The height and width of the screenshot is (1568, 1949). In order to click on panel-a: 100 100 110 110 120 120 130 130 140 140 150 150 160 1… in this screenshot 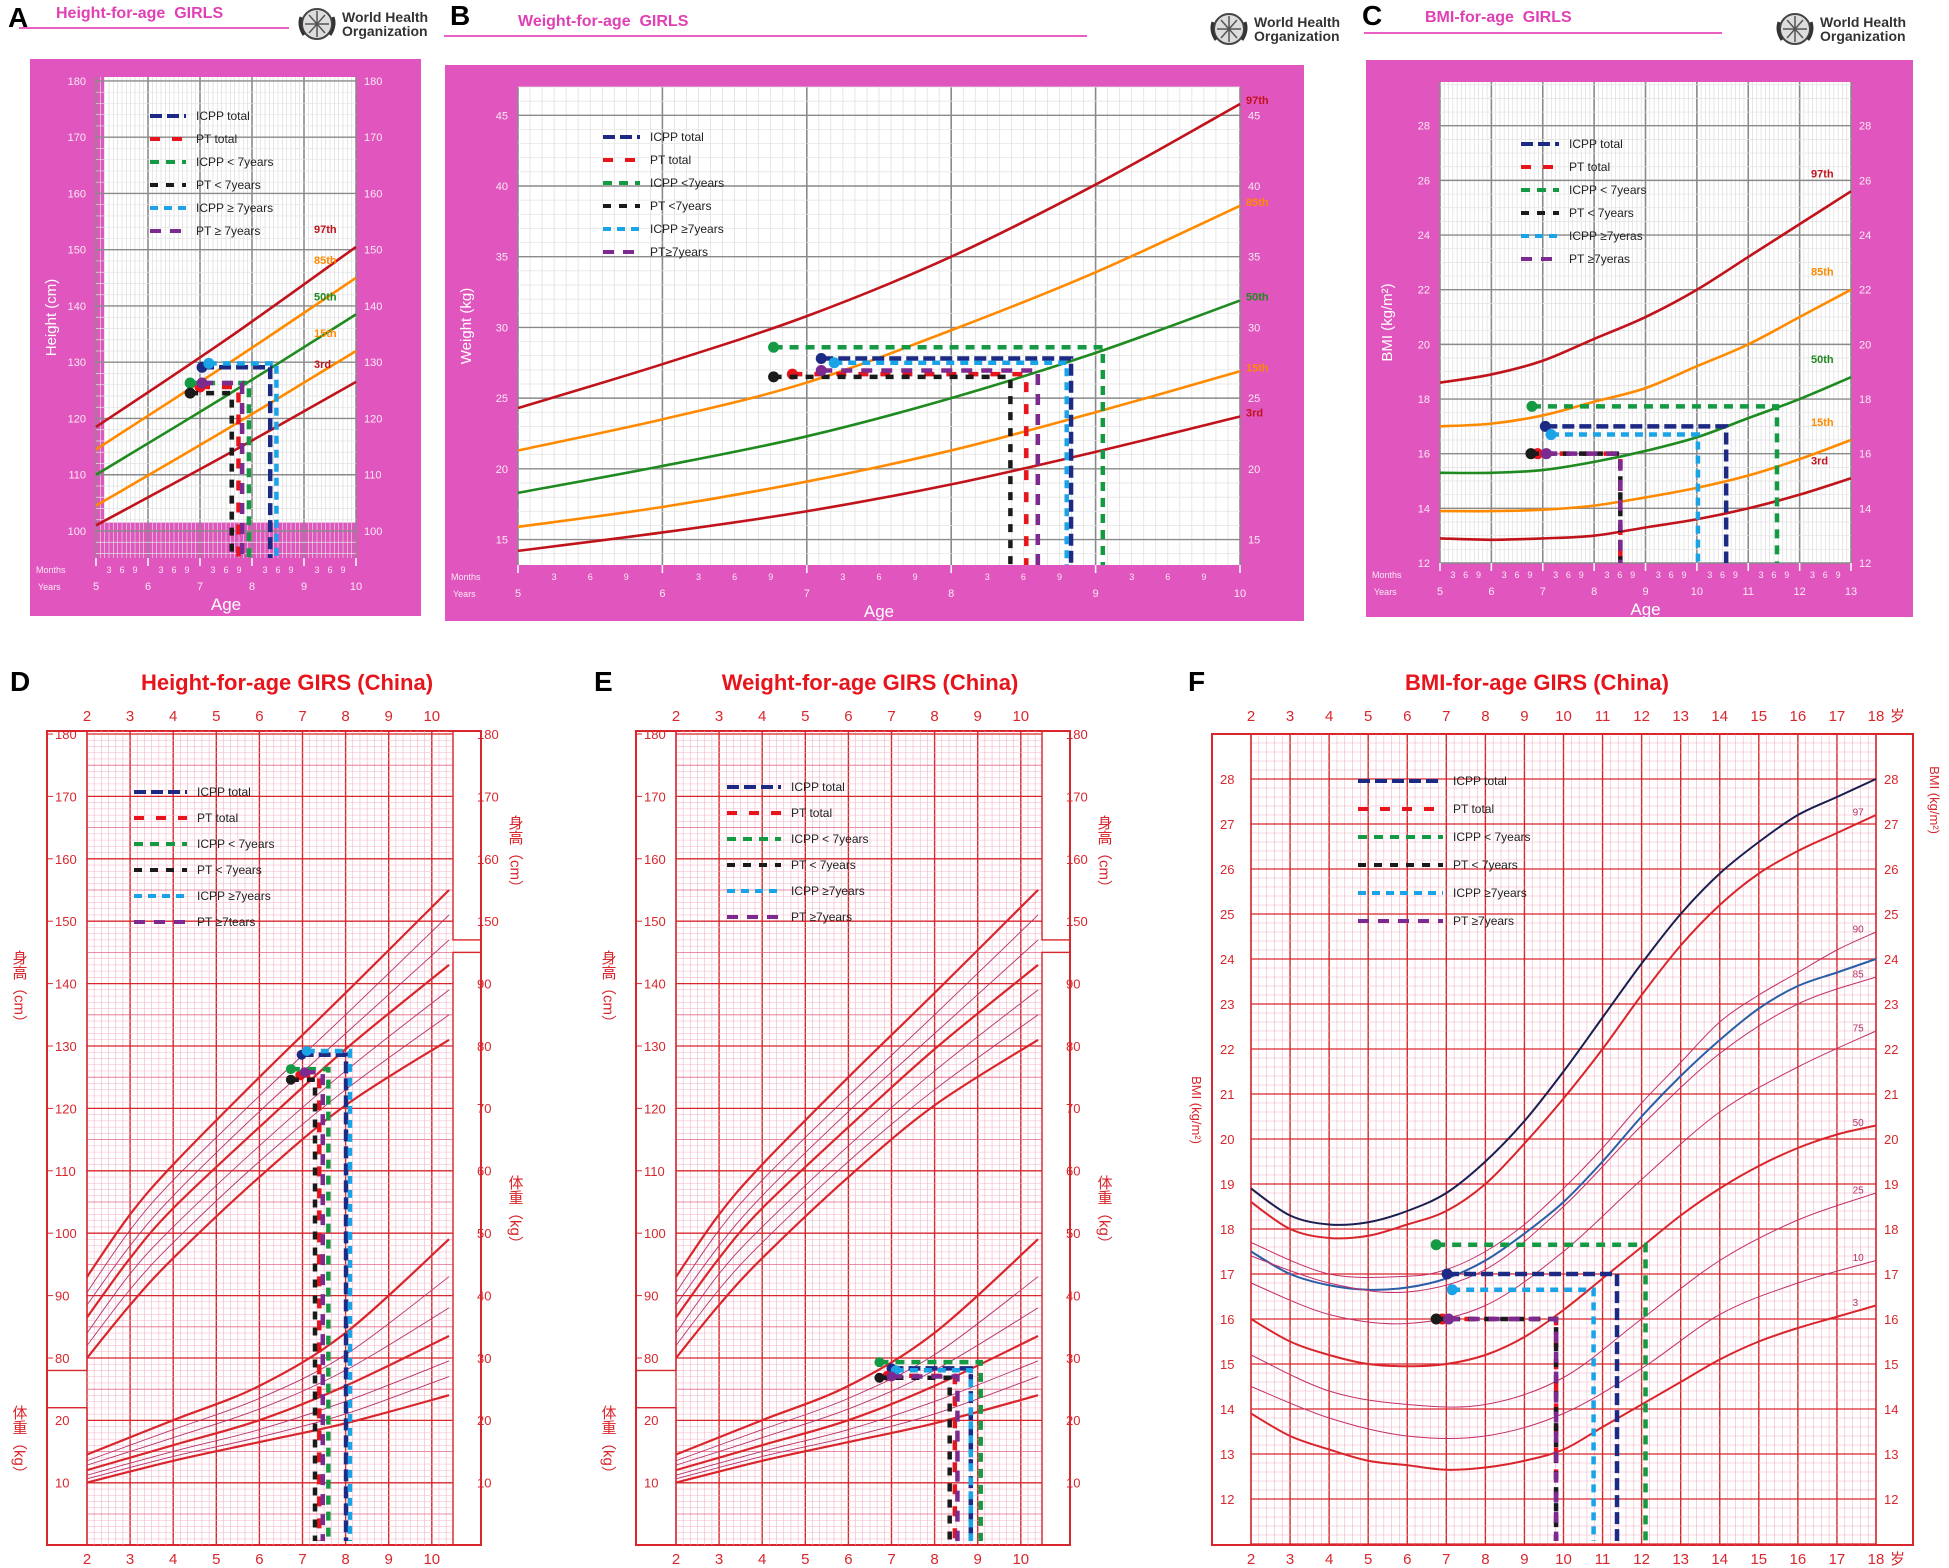, I will do `click(225, 337)`.